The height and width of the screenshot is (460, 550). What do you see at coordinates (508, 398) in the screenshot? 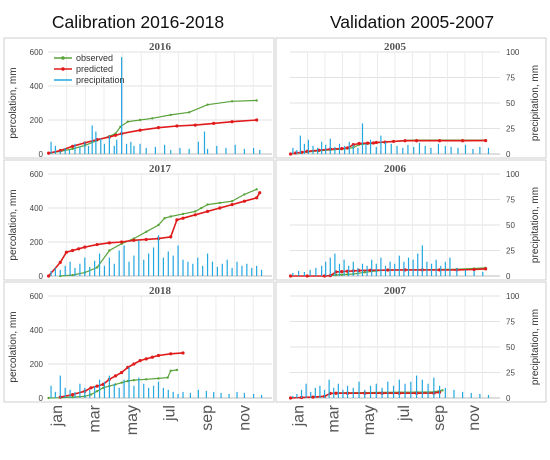
I see `y2-tick-label: 0` at bounding box center [508, 398].